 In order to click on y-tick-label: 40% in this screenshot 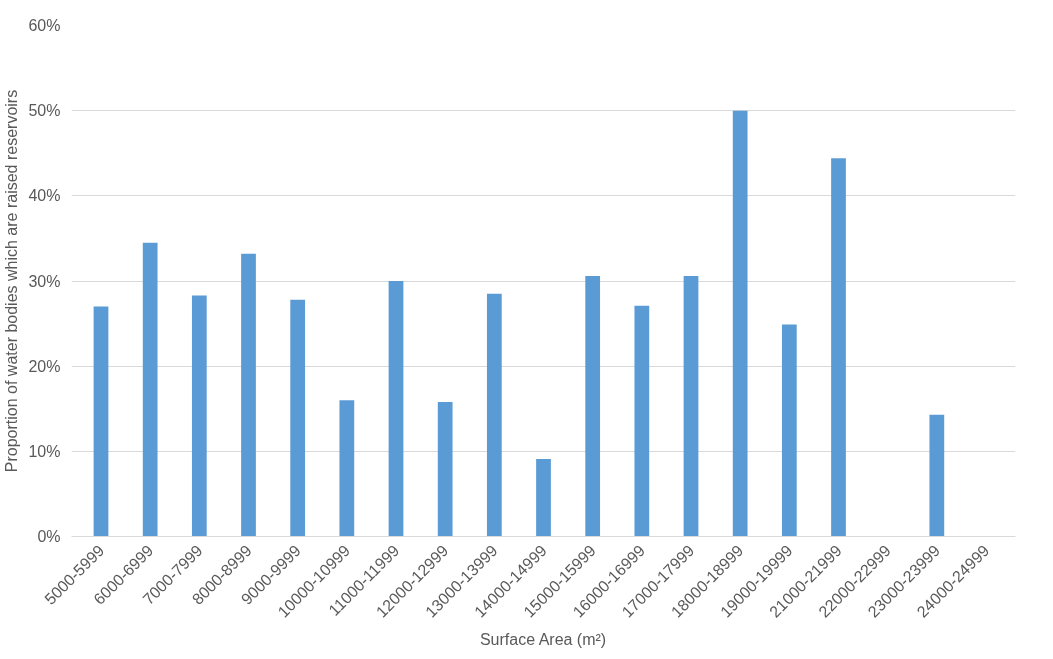, I will do `click(44, 196)`.